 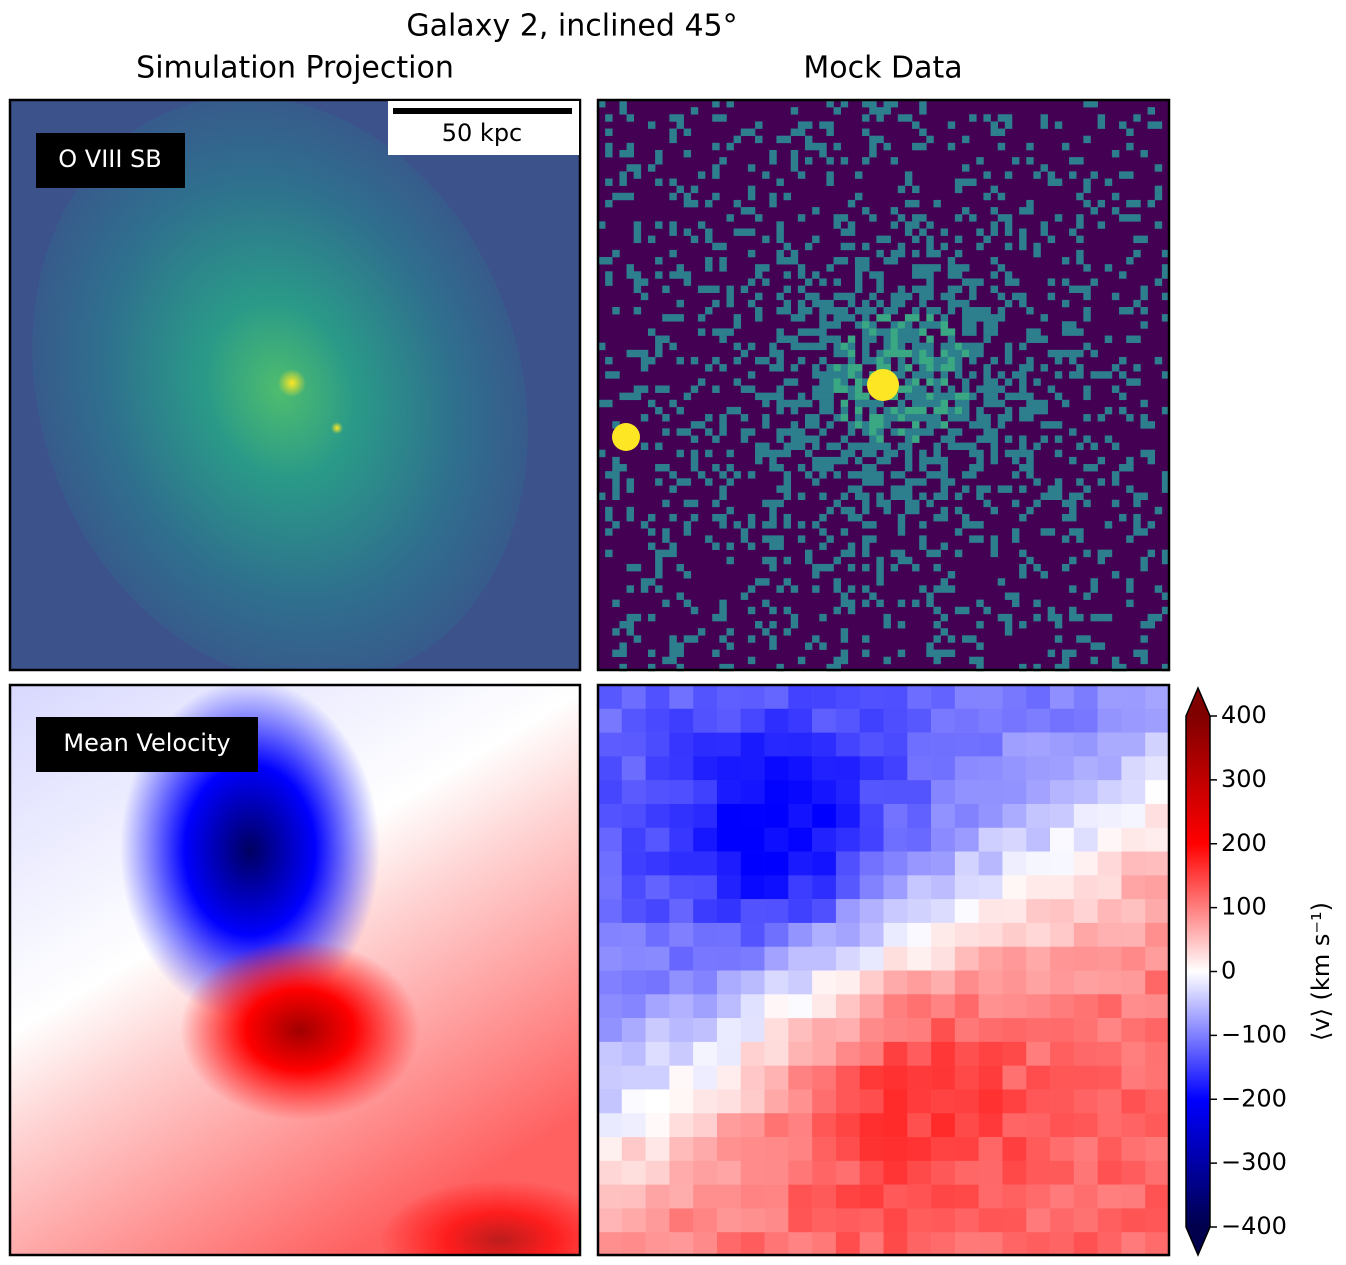 What do you see at coordinates (147, 744) in the screenshot?
I see `panel-label-box` at bounding box center [147, 744].